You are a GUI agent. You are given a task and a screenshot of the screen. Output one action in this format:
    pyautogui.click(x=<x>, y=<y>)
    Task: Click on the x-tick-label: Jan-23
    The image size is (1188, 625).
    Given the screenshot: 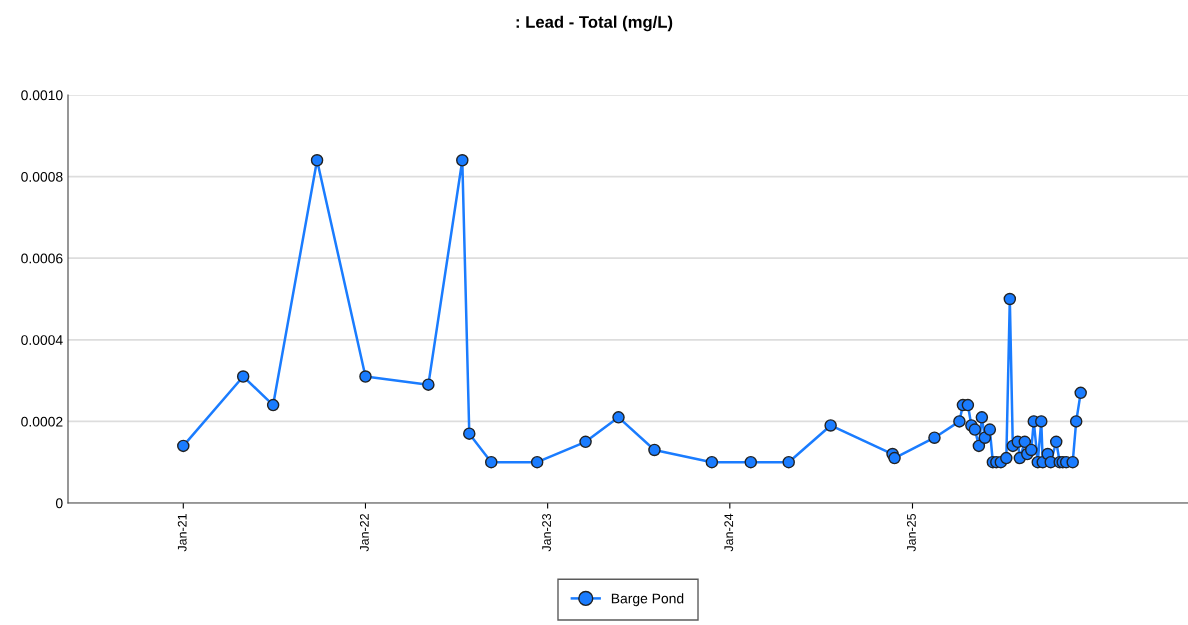 What is the action you would take?
    pyautogui.click(x=546, y=532)
    